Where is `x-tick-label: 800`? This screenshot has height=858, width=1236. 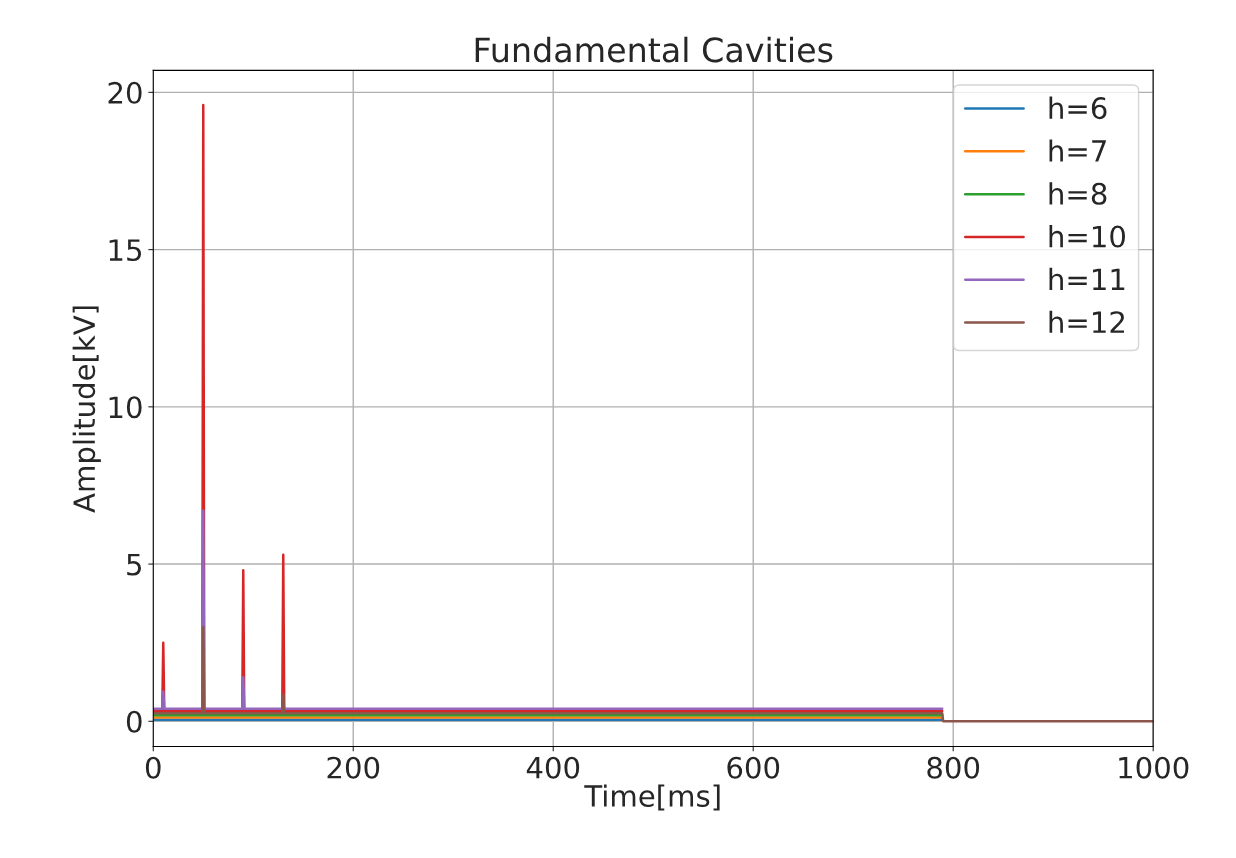
x-tick-label: 800 is located at coordinates (953, 767).